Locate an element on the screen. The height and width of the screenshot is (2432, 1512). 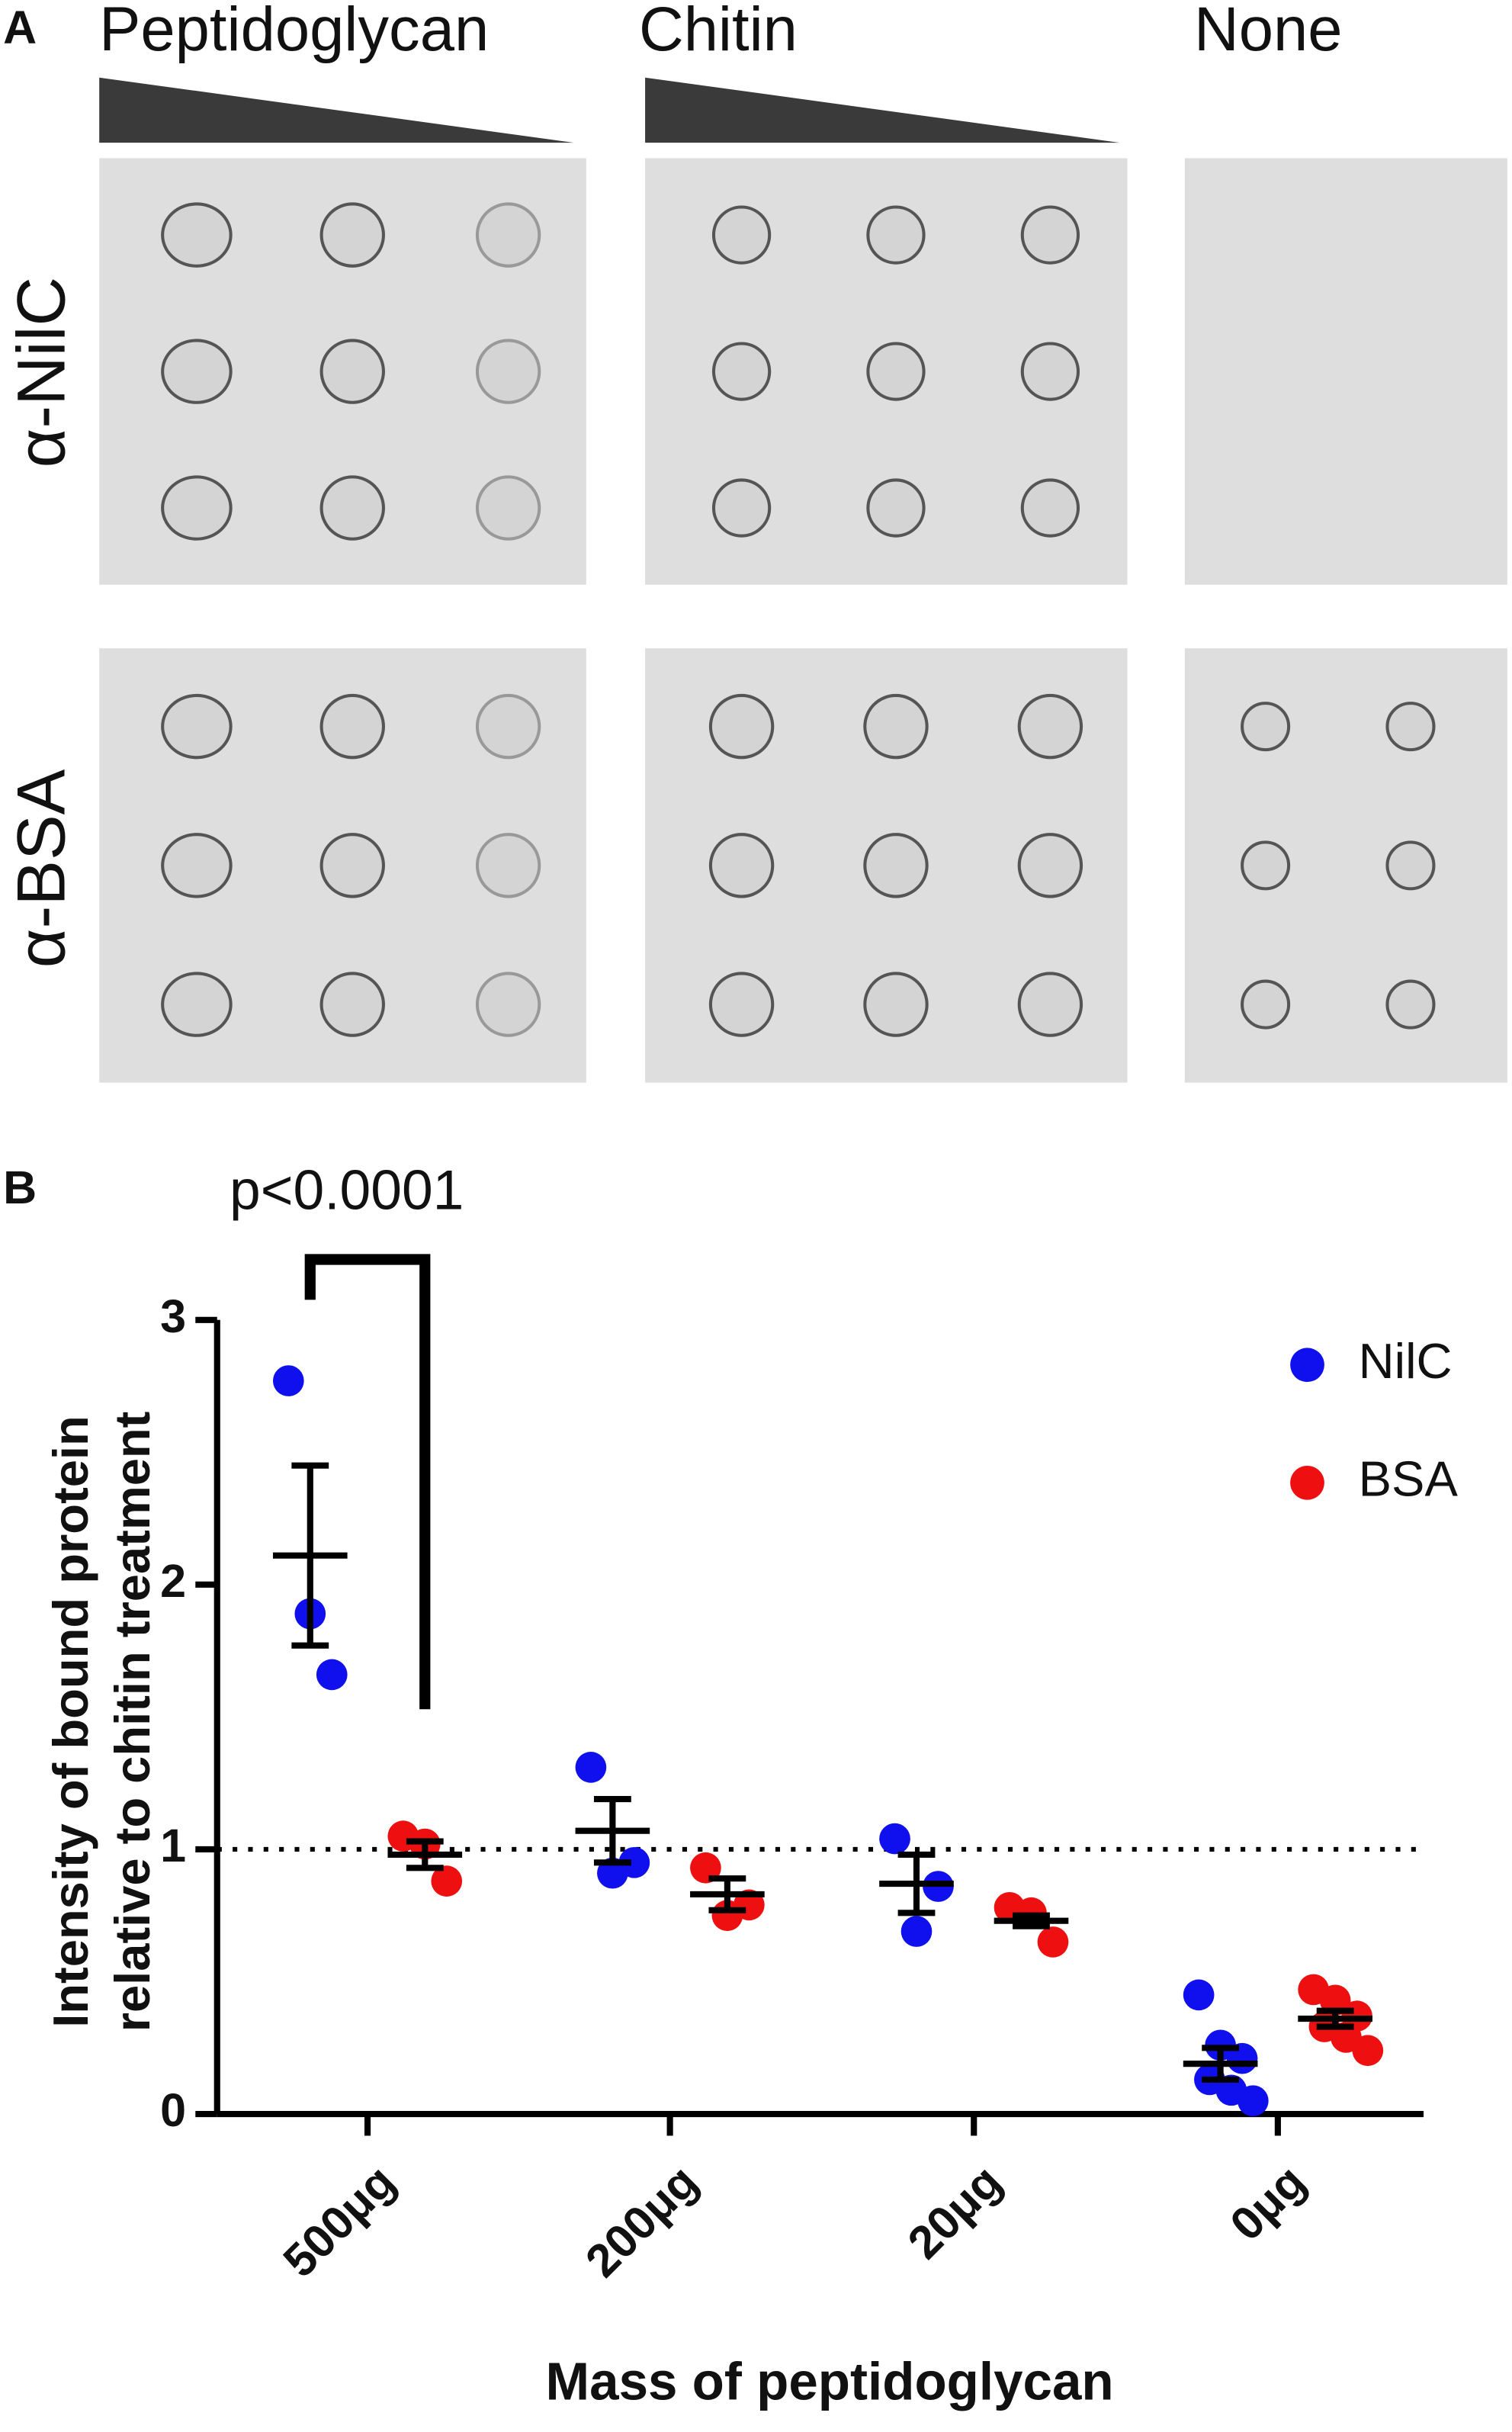
legend-label: NilC is located at coordinates (1406, 1361).